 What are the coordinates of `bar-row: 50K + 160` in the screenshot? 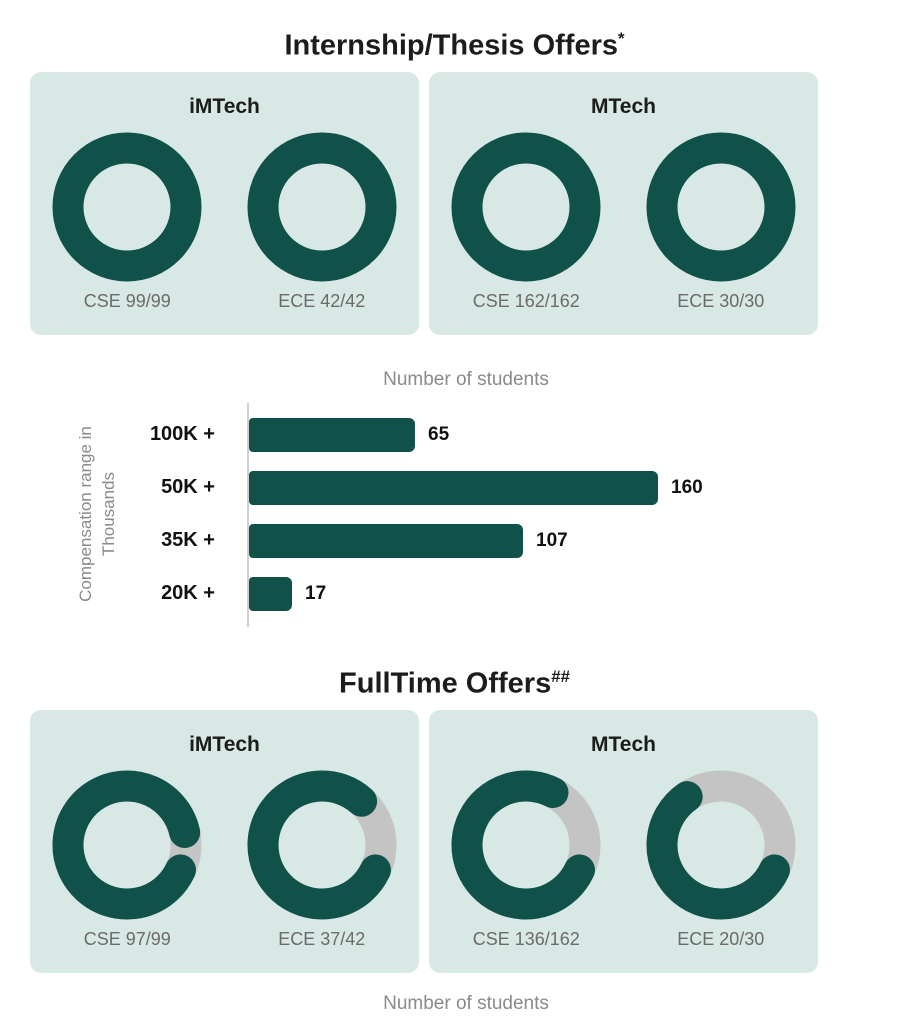 It's located at (454, 487).